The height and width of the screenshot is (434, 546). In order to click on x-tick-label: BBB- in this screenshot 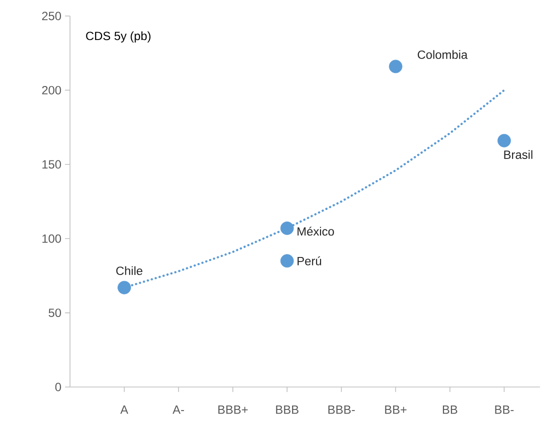, I will do `click(341, 410)`.